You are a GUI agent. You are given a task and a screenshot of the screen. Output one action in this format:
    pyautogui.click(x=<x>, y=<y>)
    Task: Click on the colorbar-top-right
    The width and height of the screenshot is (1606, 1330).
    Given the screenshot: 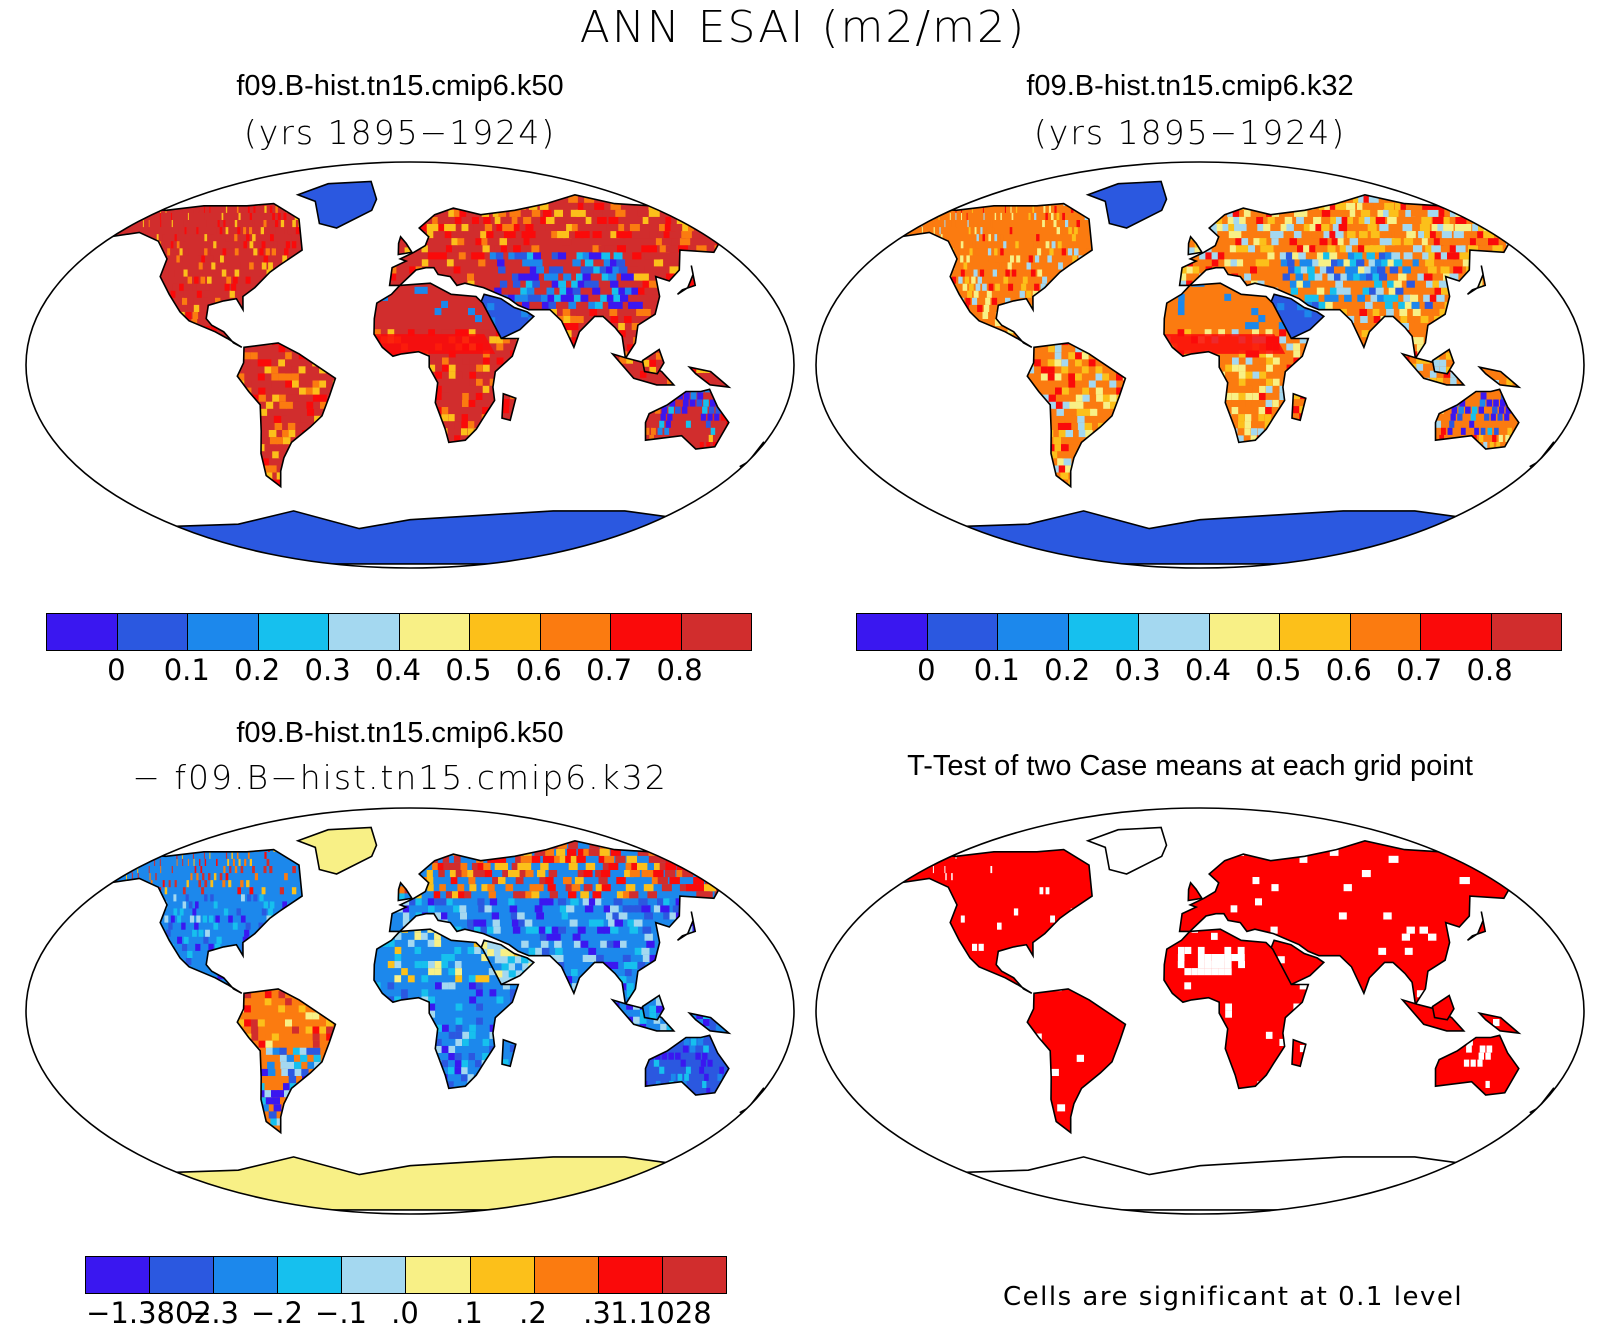 What is the action you would take?
    pyautogui.click(x=1209, y=632)
    